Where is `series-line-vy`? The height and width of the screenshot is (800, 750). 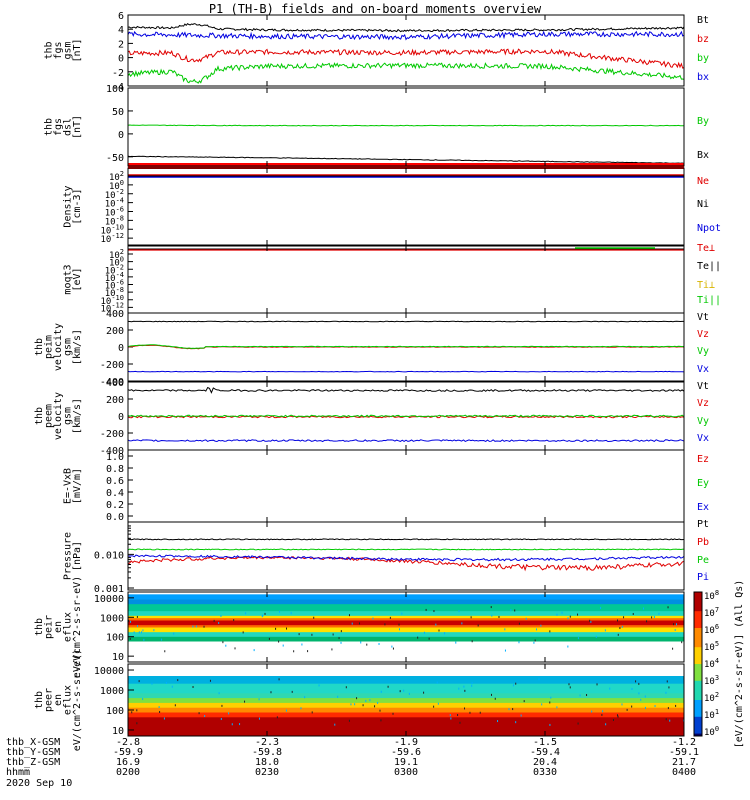
series-line-vy is located at coordinates (406, 346).